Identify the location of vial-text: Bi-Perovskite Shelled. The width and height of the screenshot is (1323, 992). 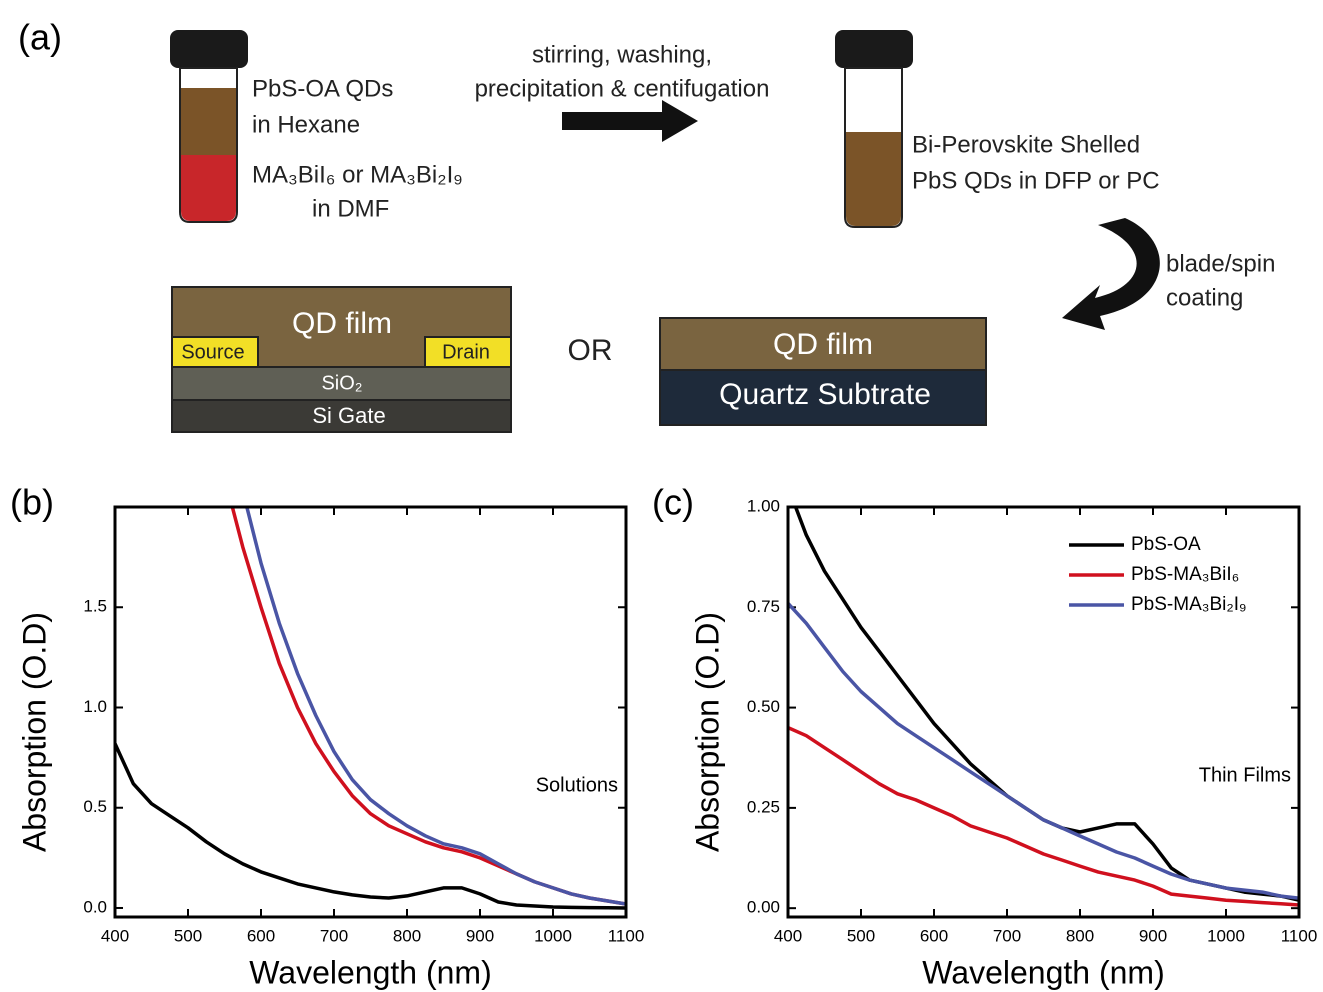
(1026, 144).